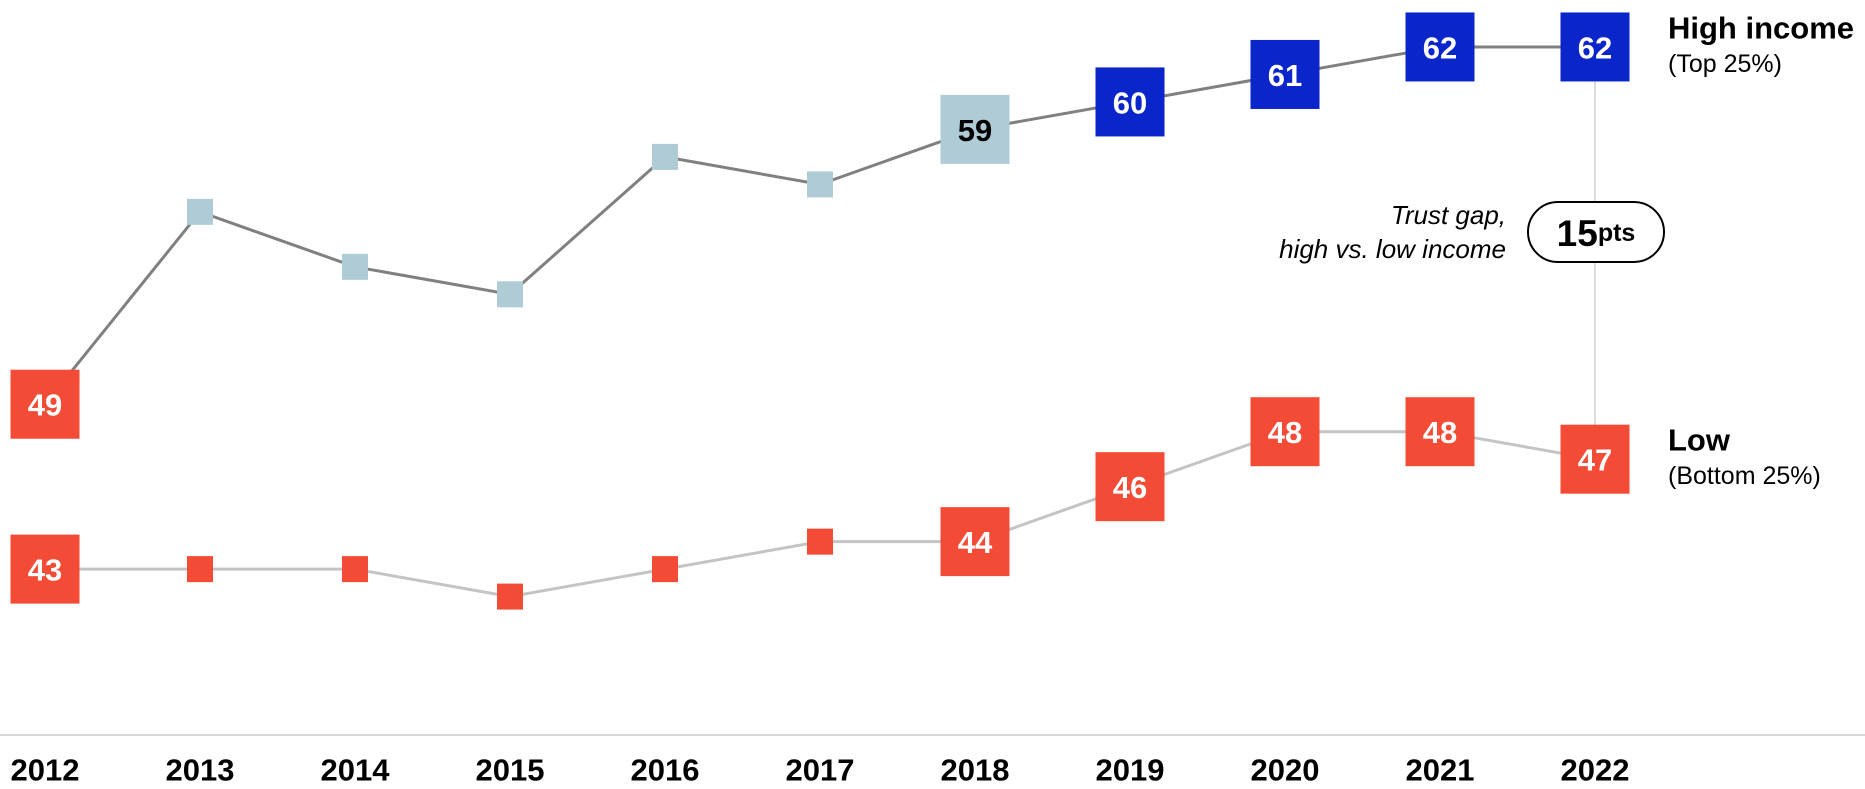 This screenshot has width=1865, height=789. What do you see at coordinates (820, 769) in the screenshot?
I see `x-tick-label: 2017` at bounding box center [820, 769].